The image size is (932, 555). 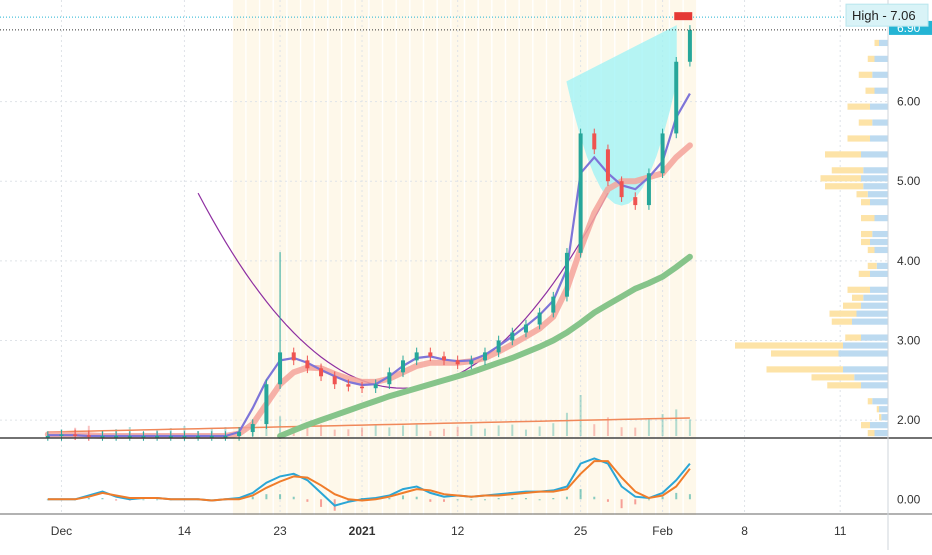 I want to click on ema-long-line, so click(x=485, y=346).